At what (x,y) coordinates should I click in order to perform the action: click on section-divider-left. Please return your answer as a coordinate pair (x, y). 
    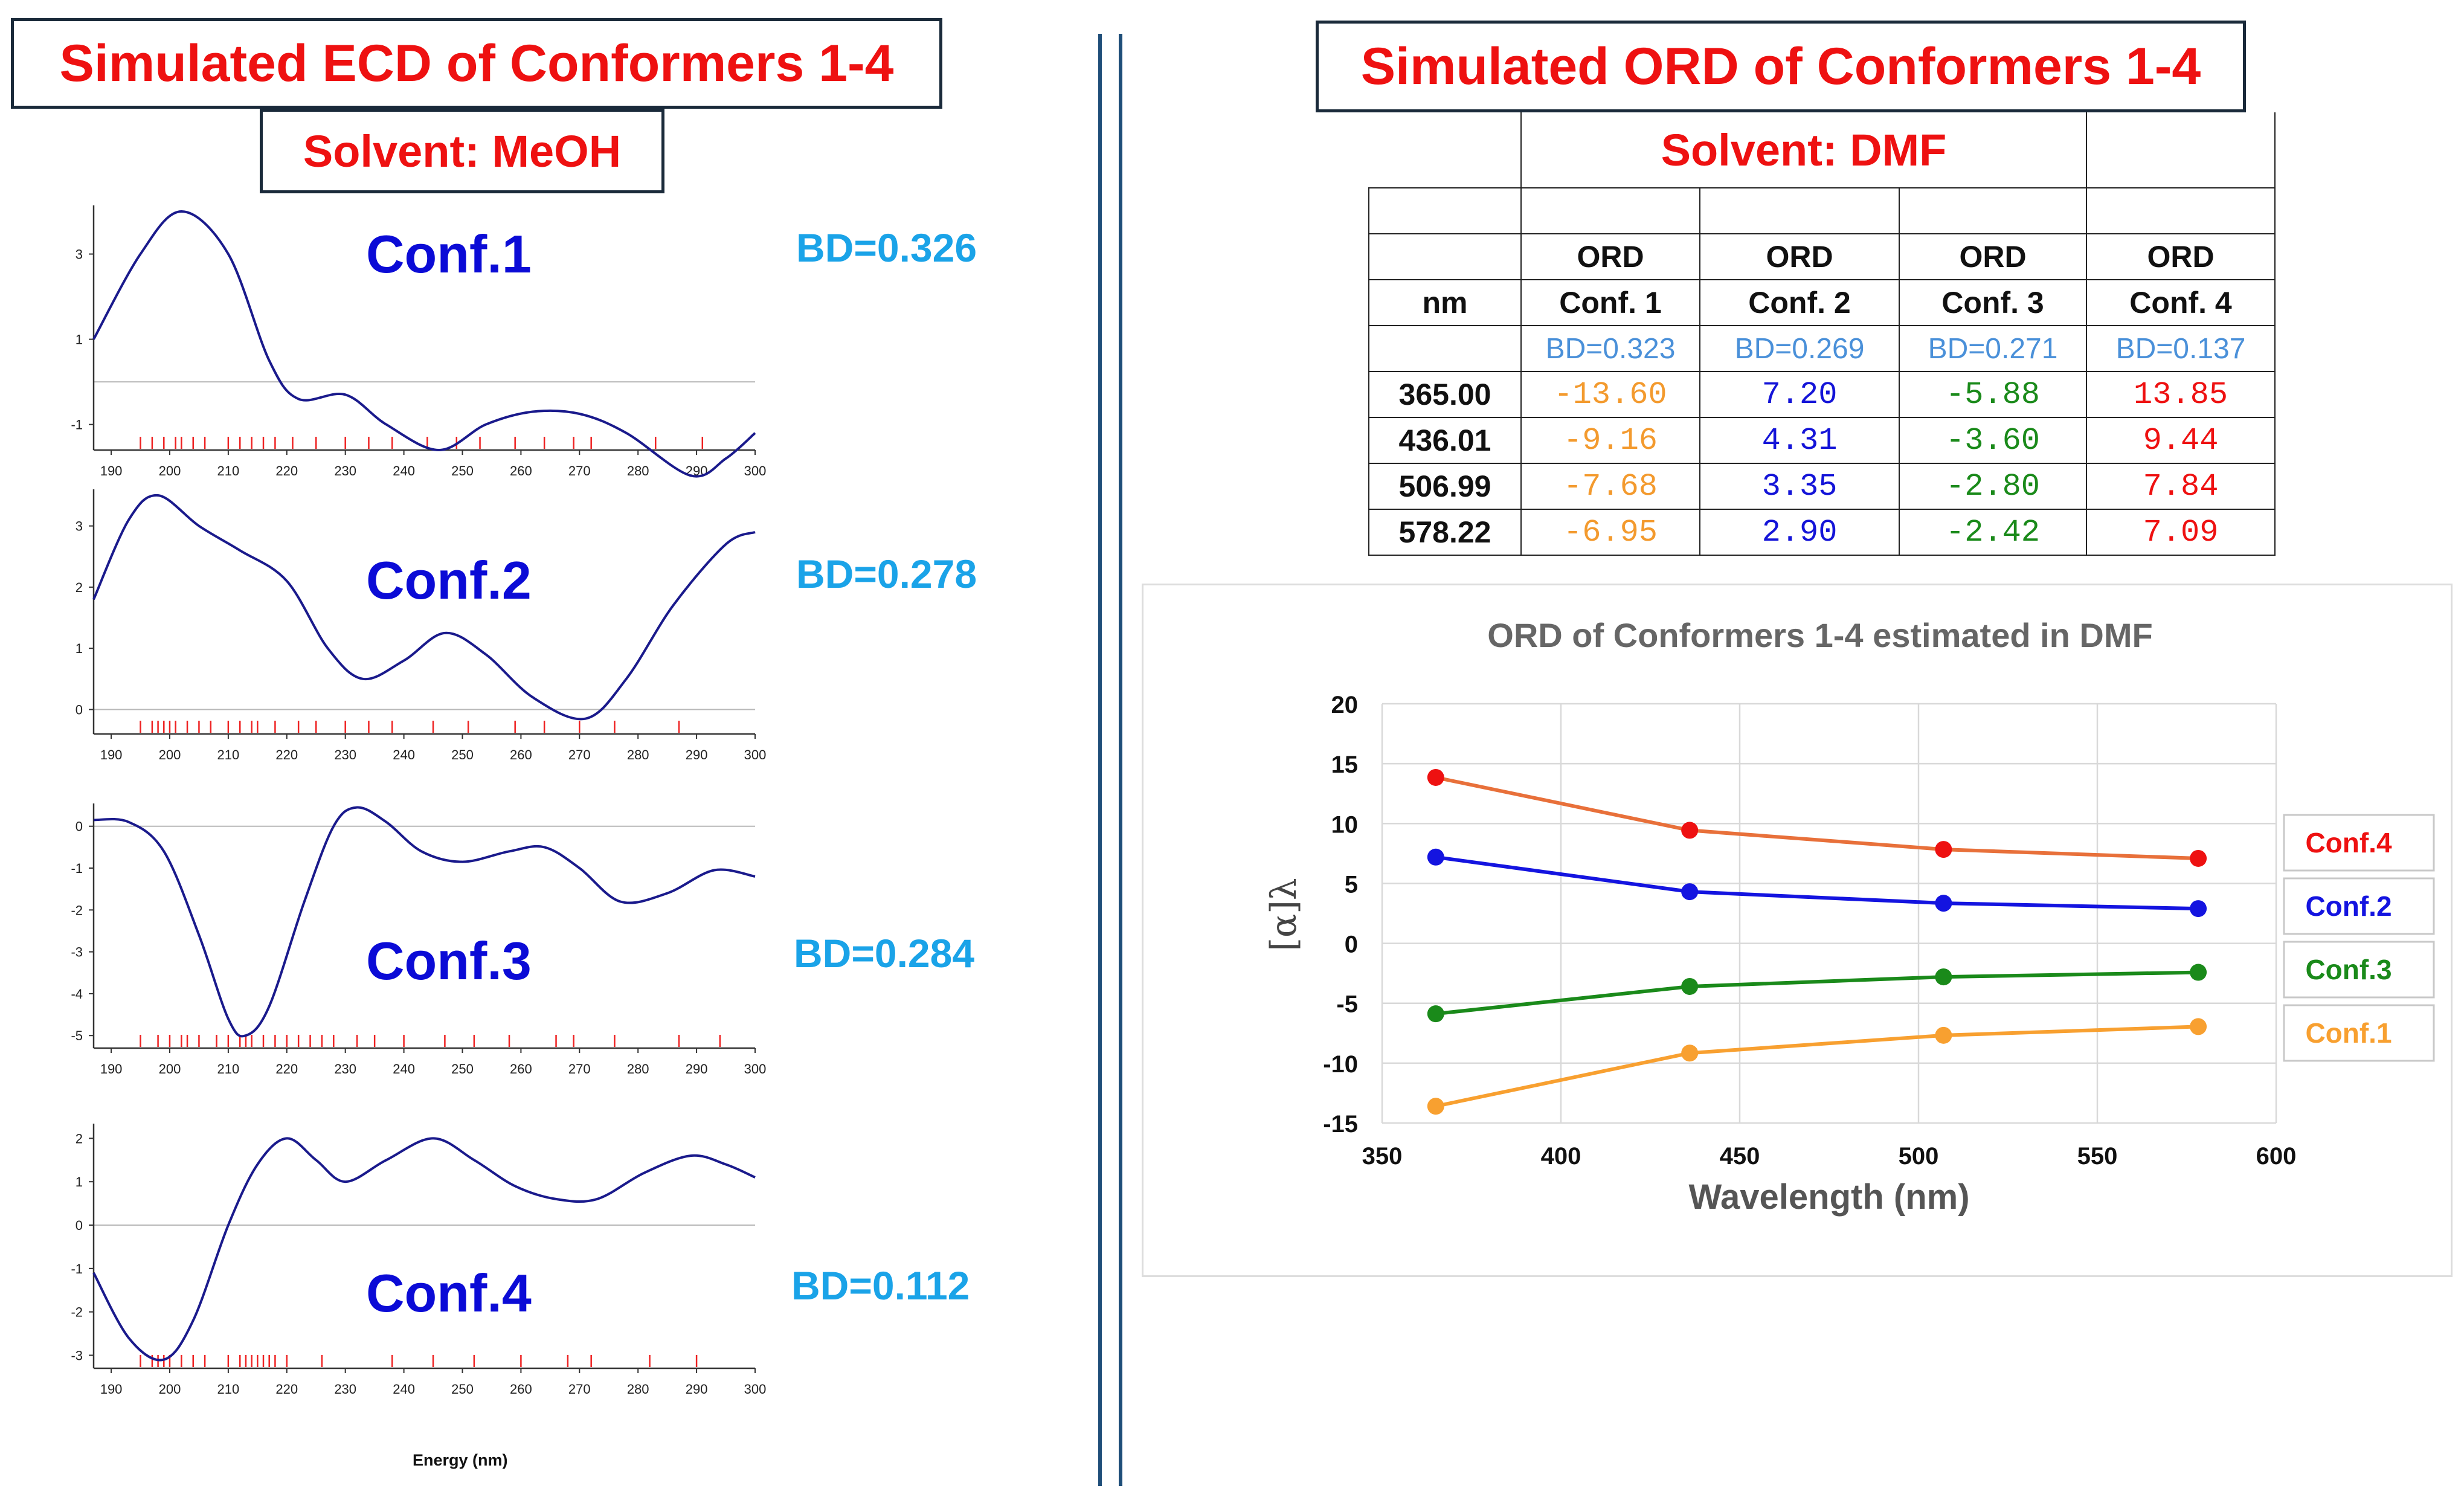
    Looking at the image, I should click on (1100, 760).